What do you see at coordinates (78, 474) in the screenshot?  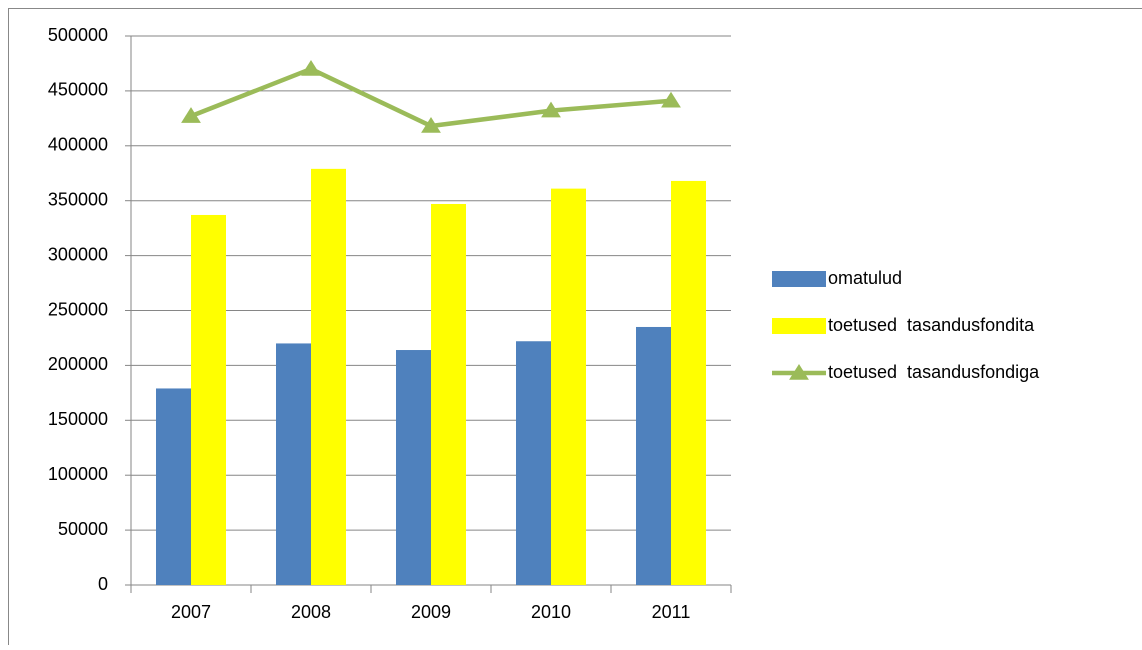 I see `y-tick-label: 100000` at bounding box center [78, 474].